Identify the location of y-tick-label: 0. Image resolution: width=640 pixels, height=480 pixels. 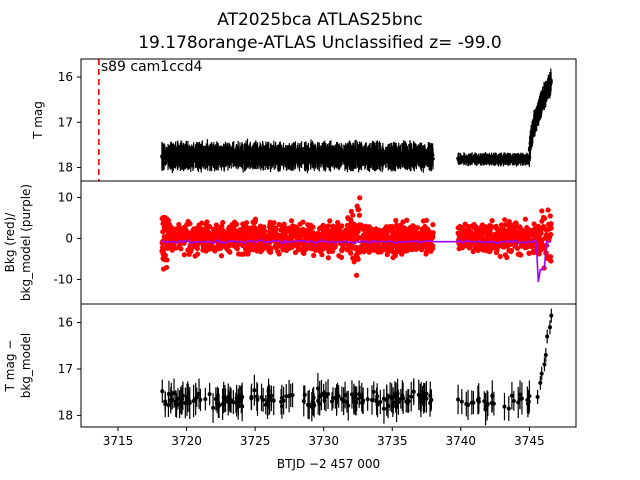
(69, 238).